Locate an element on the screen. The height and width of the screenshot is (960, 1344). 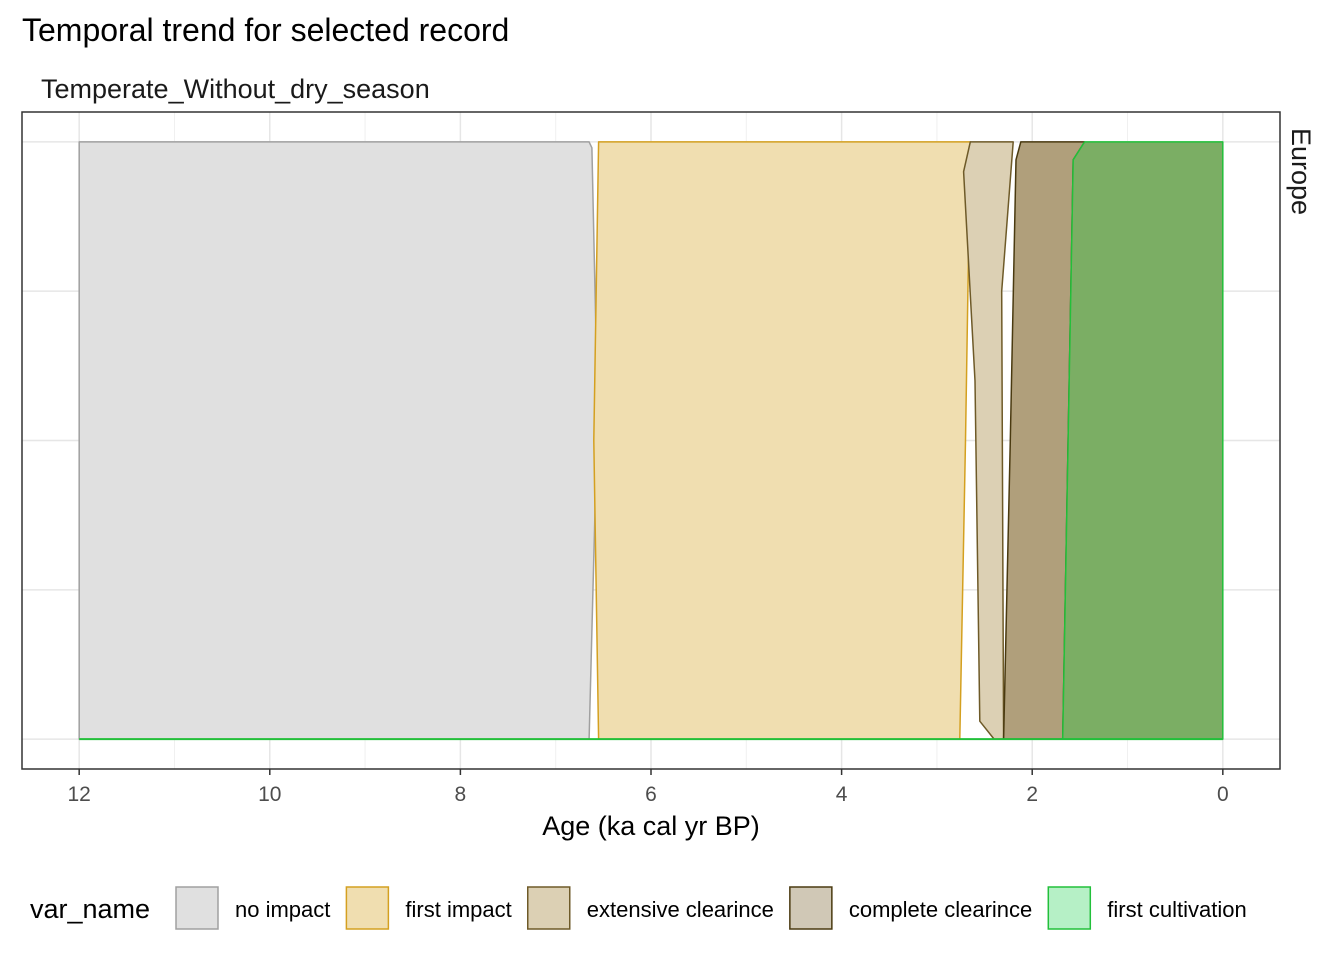
x-axis-label: Age (ka cal yr BP) is located at coordinates (651, 826).